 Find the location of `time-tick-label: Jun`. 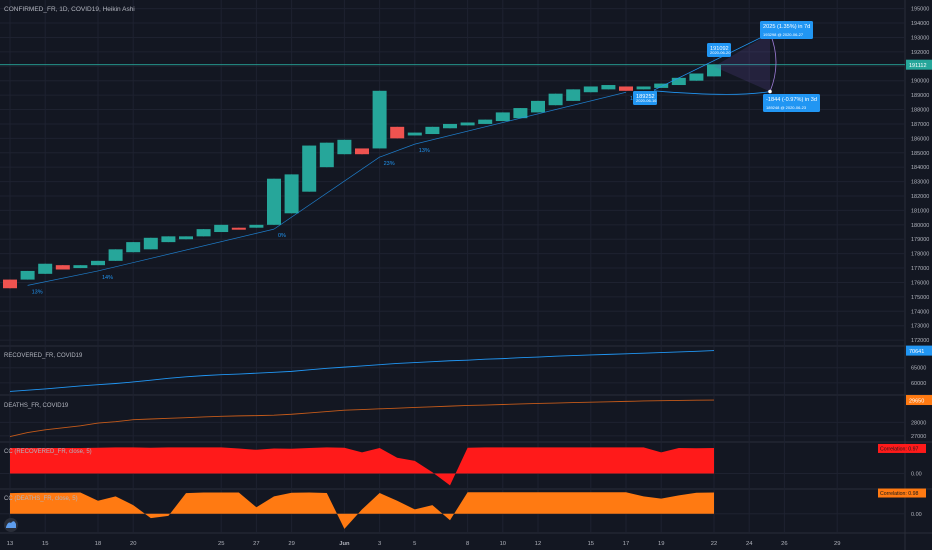

time-tick-label: Jun is located at coordinates (344, 544).